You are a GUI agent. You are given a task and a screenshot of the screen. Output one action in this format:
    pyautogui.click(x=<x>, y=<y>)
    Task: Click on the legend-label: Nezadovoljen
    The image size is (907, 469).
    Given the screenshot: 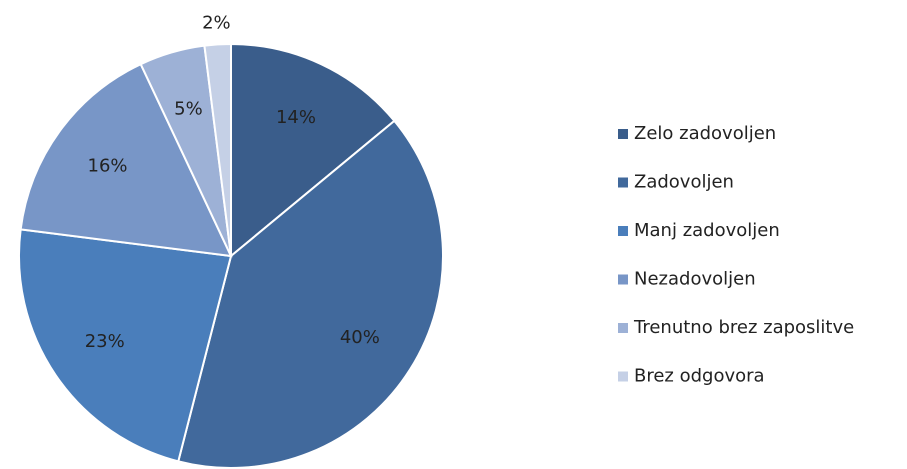 What is the action you would take?
    pyautogui.click(x=695, y=279)
    